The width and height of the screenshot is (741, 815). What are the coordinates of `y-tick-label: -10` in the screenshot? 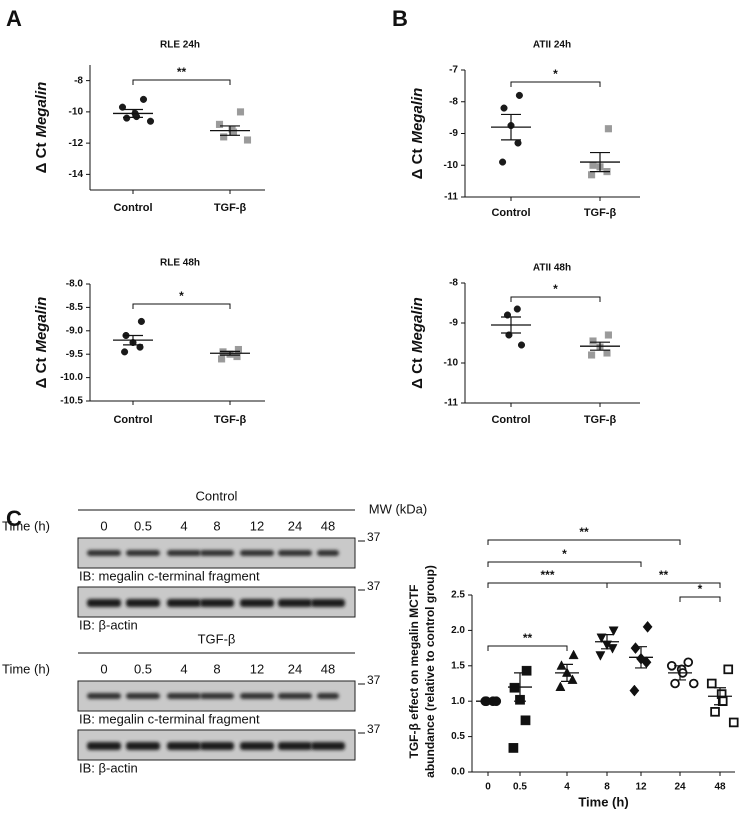 It's located at (451, 363).